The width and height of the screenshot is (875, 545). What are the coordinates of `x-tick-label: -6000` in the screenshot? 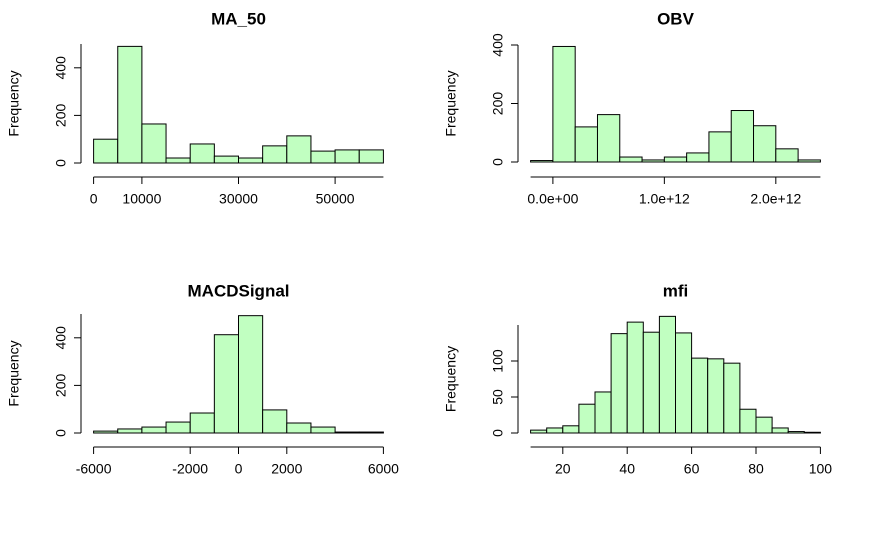 It's located at (94, 469).